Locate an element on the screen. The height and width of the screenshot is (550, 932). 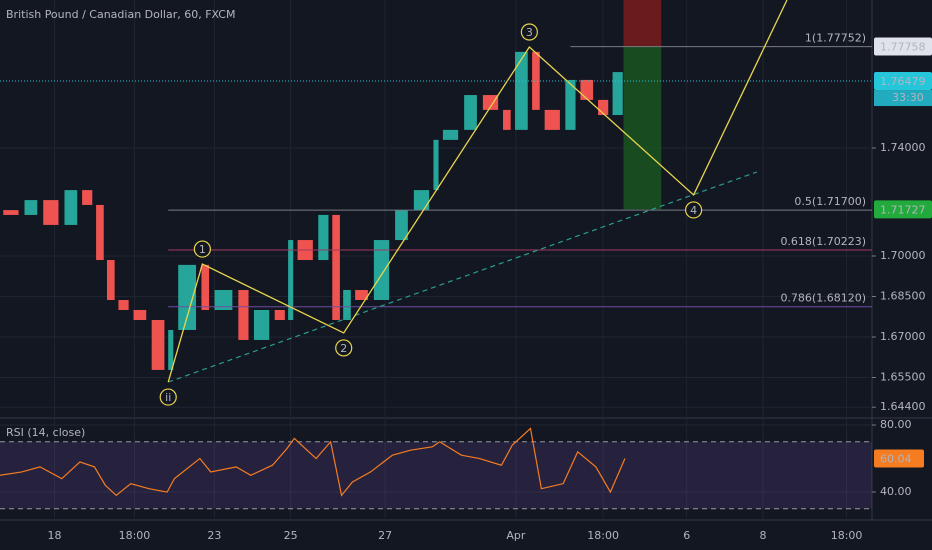
x-tick-label: 18 is located at coordinates (55, 535).